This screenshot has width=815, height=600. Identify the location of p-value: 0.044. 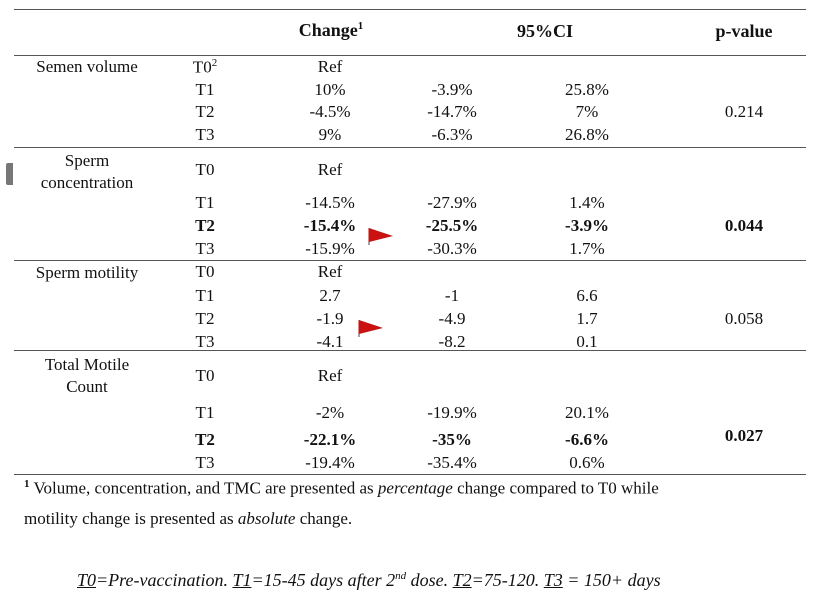
(744, 225).